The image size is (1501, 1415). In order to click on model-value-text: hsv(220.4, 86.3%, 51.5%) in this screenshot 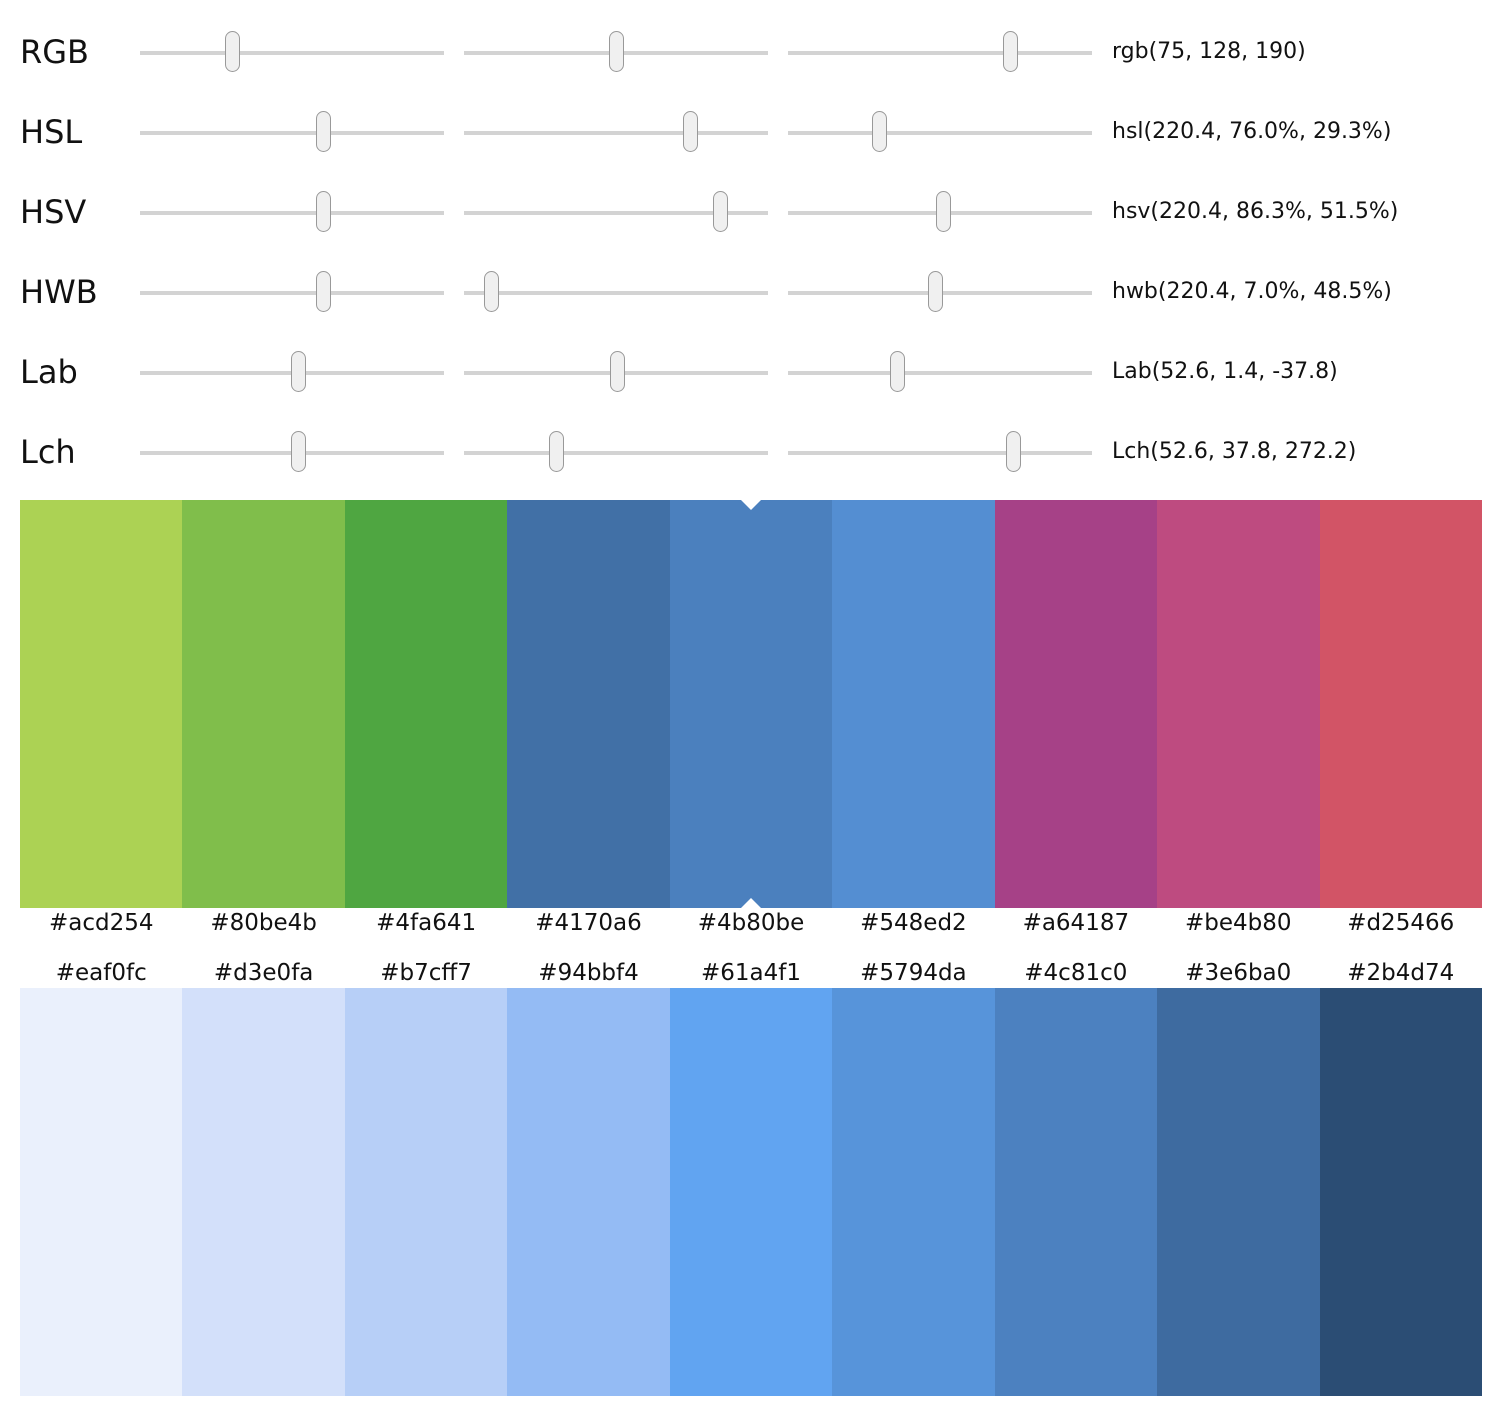, I will do `click(1255, 211)`.